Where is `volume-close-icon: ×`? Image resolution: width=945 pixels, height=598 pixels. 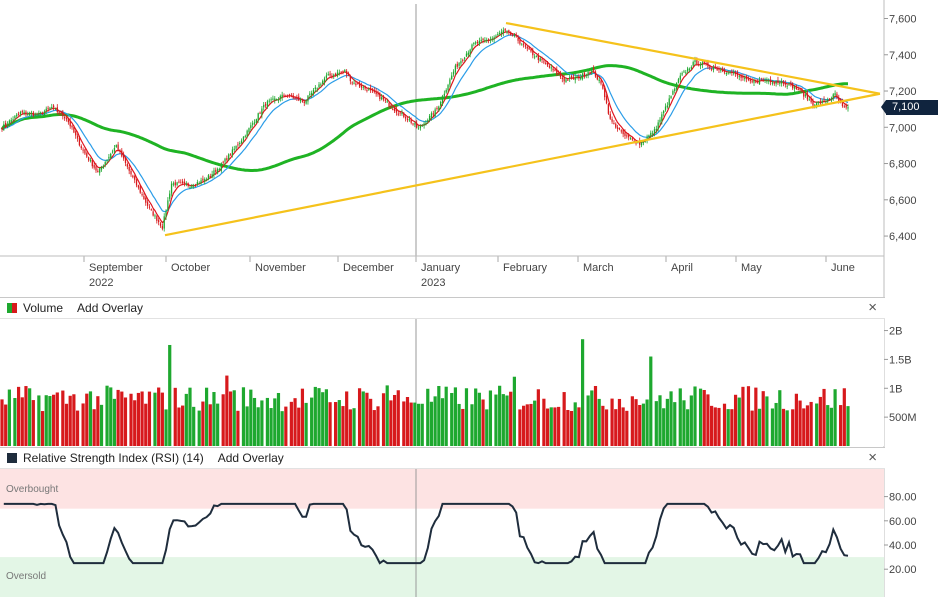
volume-close-icon: × is located at coordinates (872, 307).